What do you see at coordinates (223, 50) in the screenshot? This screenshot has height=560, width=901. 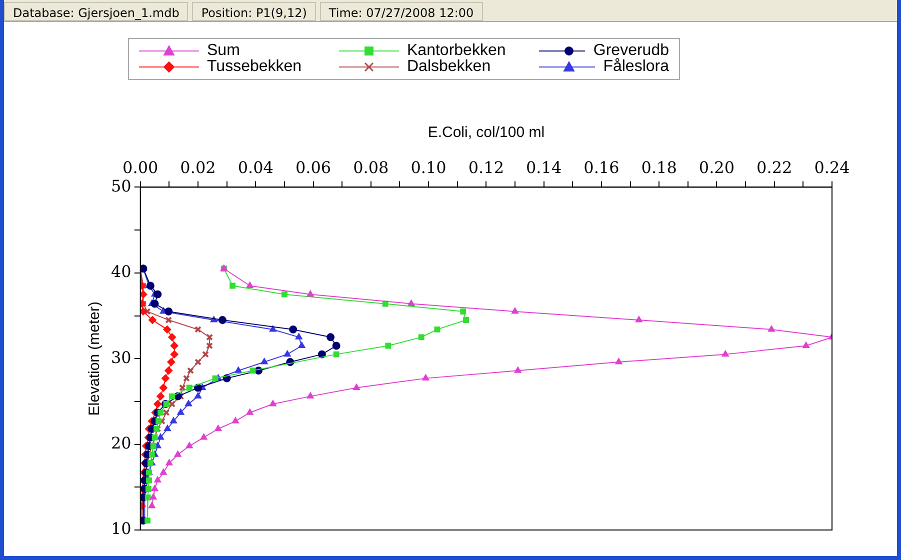 I see `legend-label: Sum` at bounding box center [223, 50].